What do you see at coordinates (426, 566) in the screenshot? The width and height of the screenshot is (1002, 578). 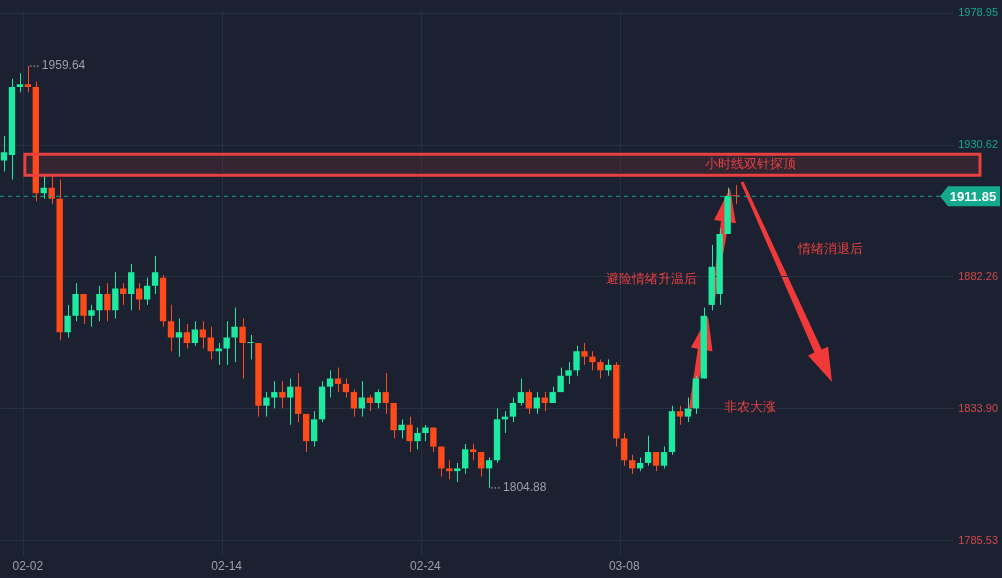 I see `x-tick-label: 02-24` at bounding box center [426, 566].